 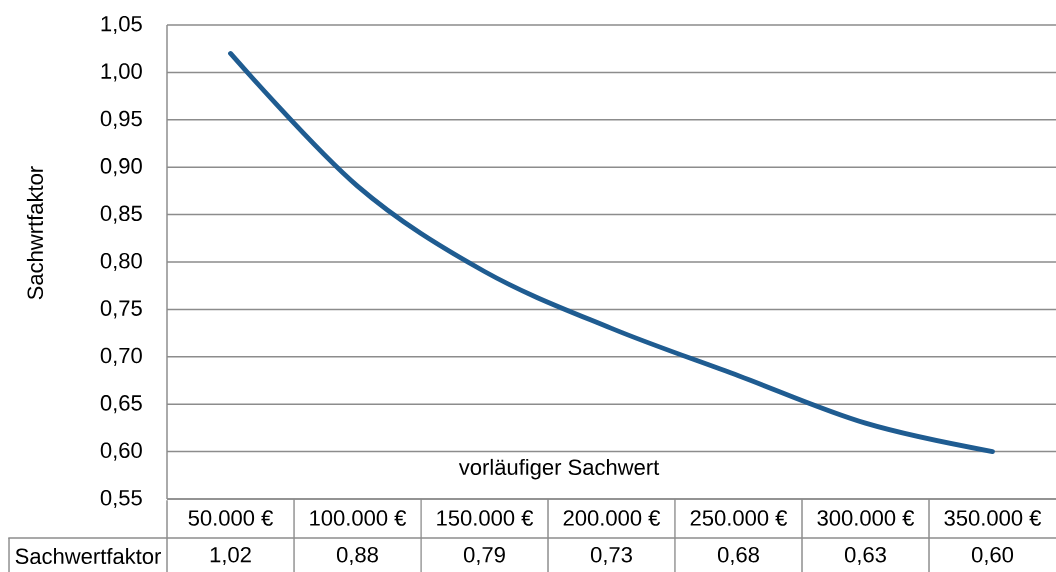 I want to click on y-tick-label: 0,55, so click(x=121, y=499).